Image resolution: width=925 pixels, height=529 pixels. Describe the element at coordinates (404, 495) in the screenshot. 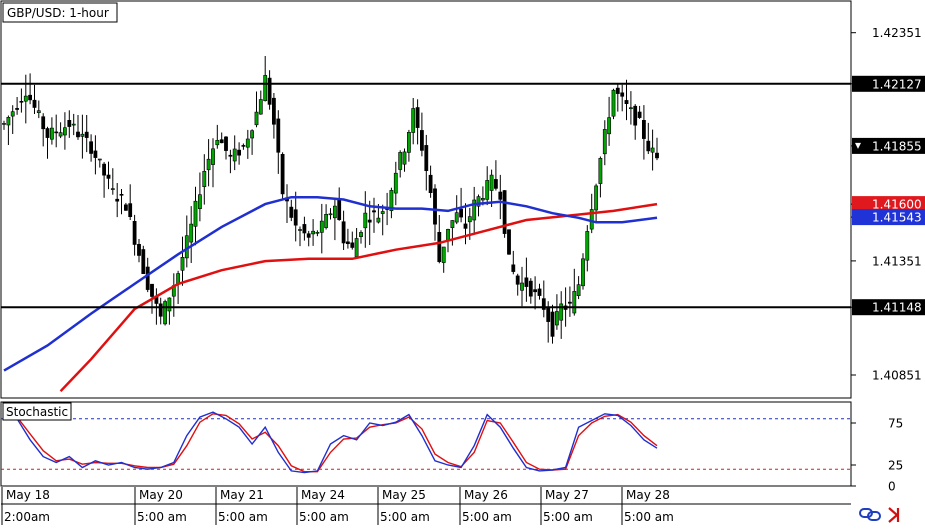

I see `date-label: May 25` at that location.